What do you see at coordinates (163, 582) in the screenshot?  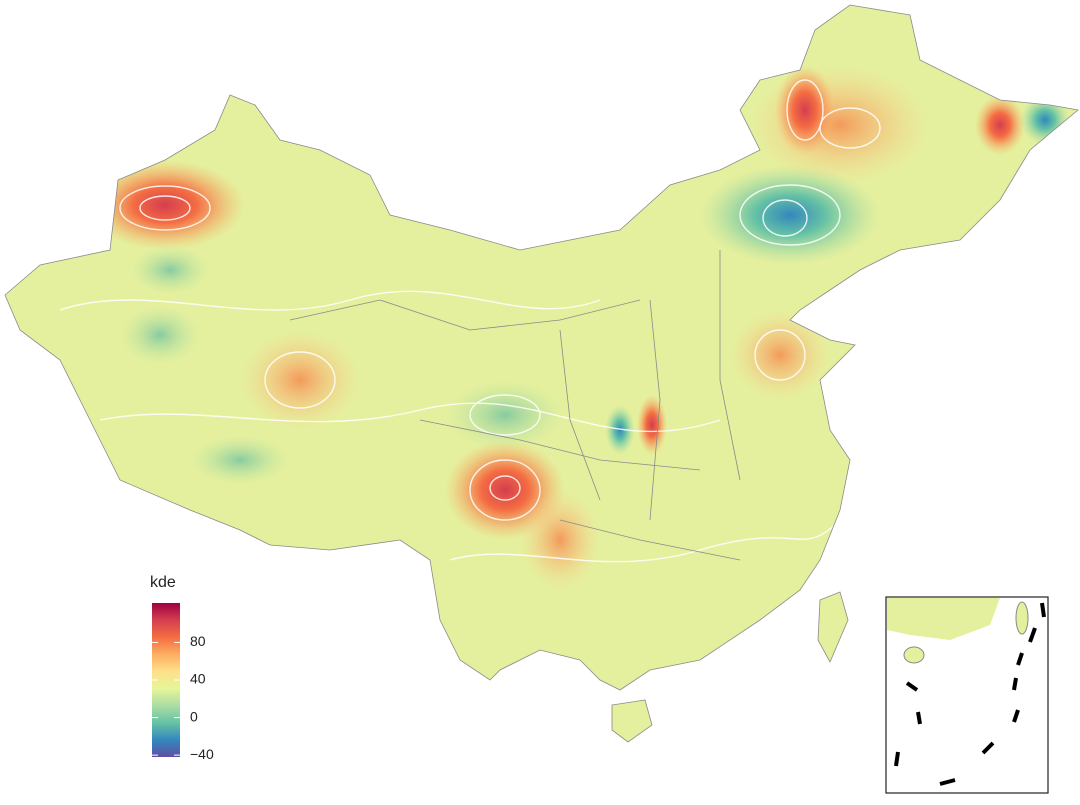 I see `legend-title: kde` at bounding box center [163, 582].